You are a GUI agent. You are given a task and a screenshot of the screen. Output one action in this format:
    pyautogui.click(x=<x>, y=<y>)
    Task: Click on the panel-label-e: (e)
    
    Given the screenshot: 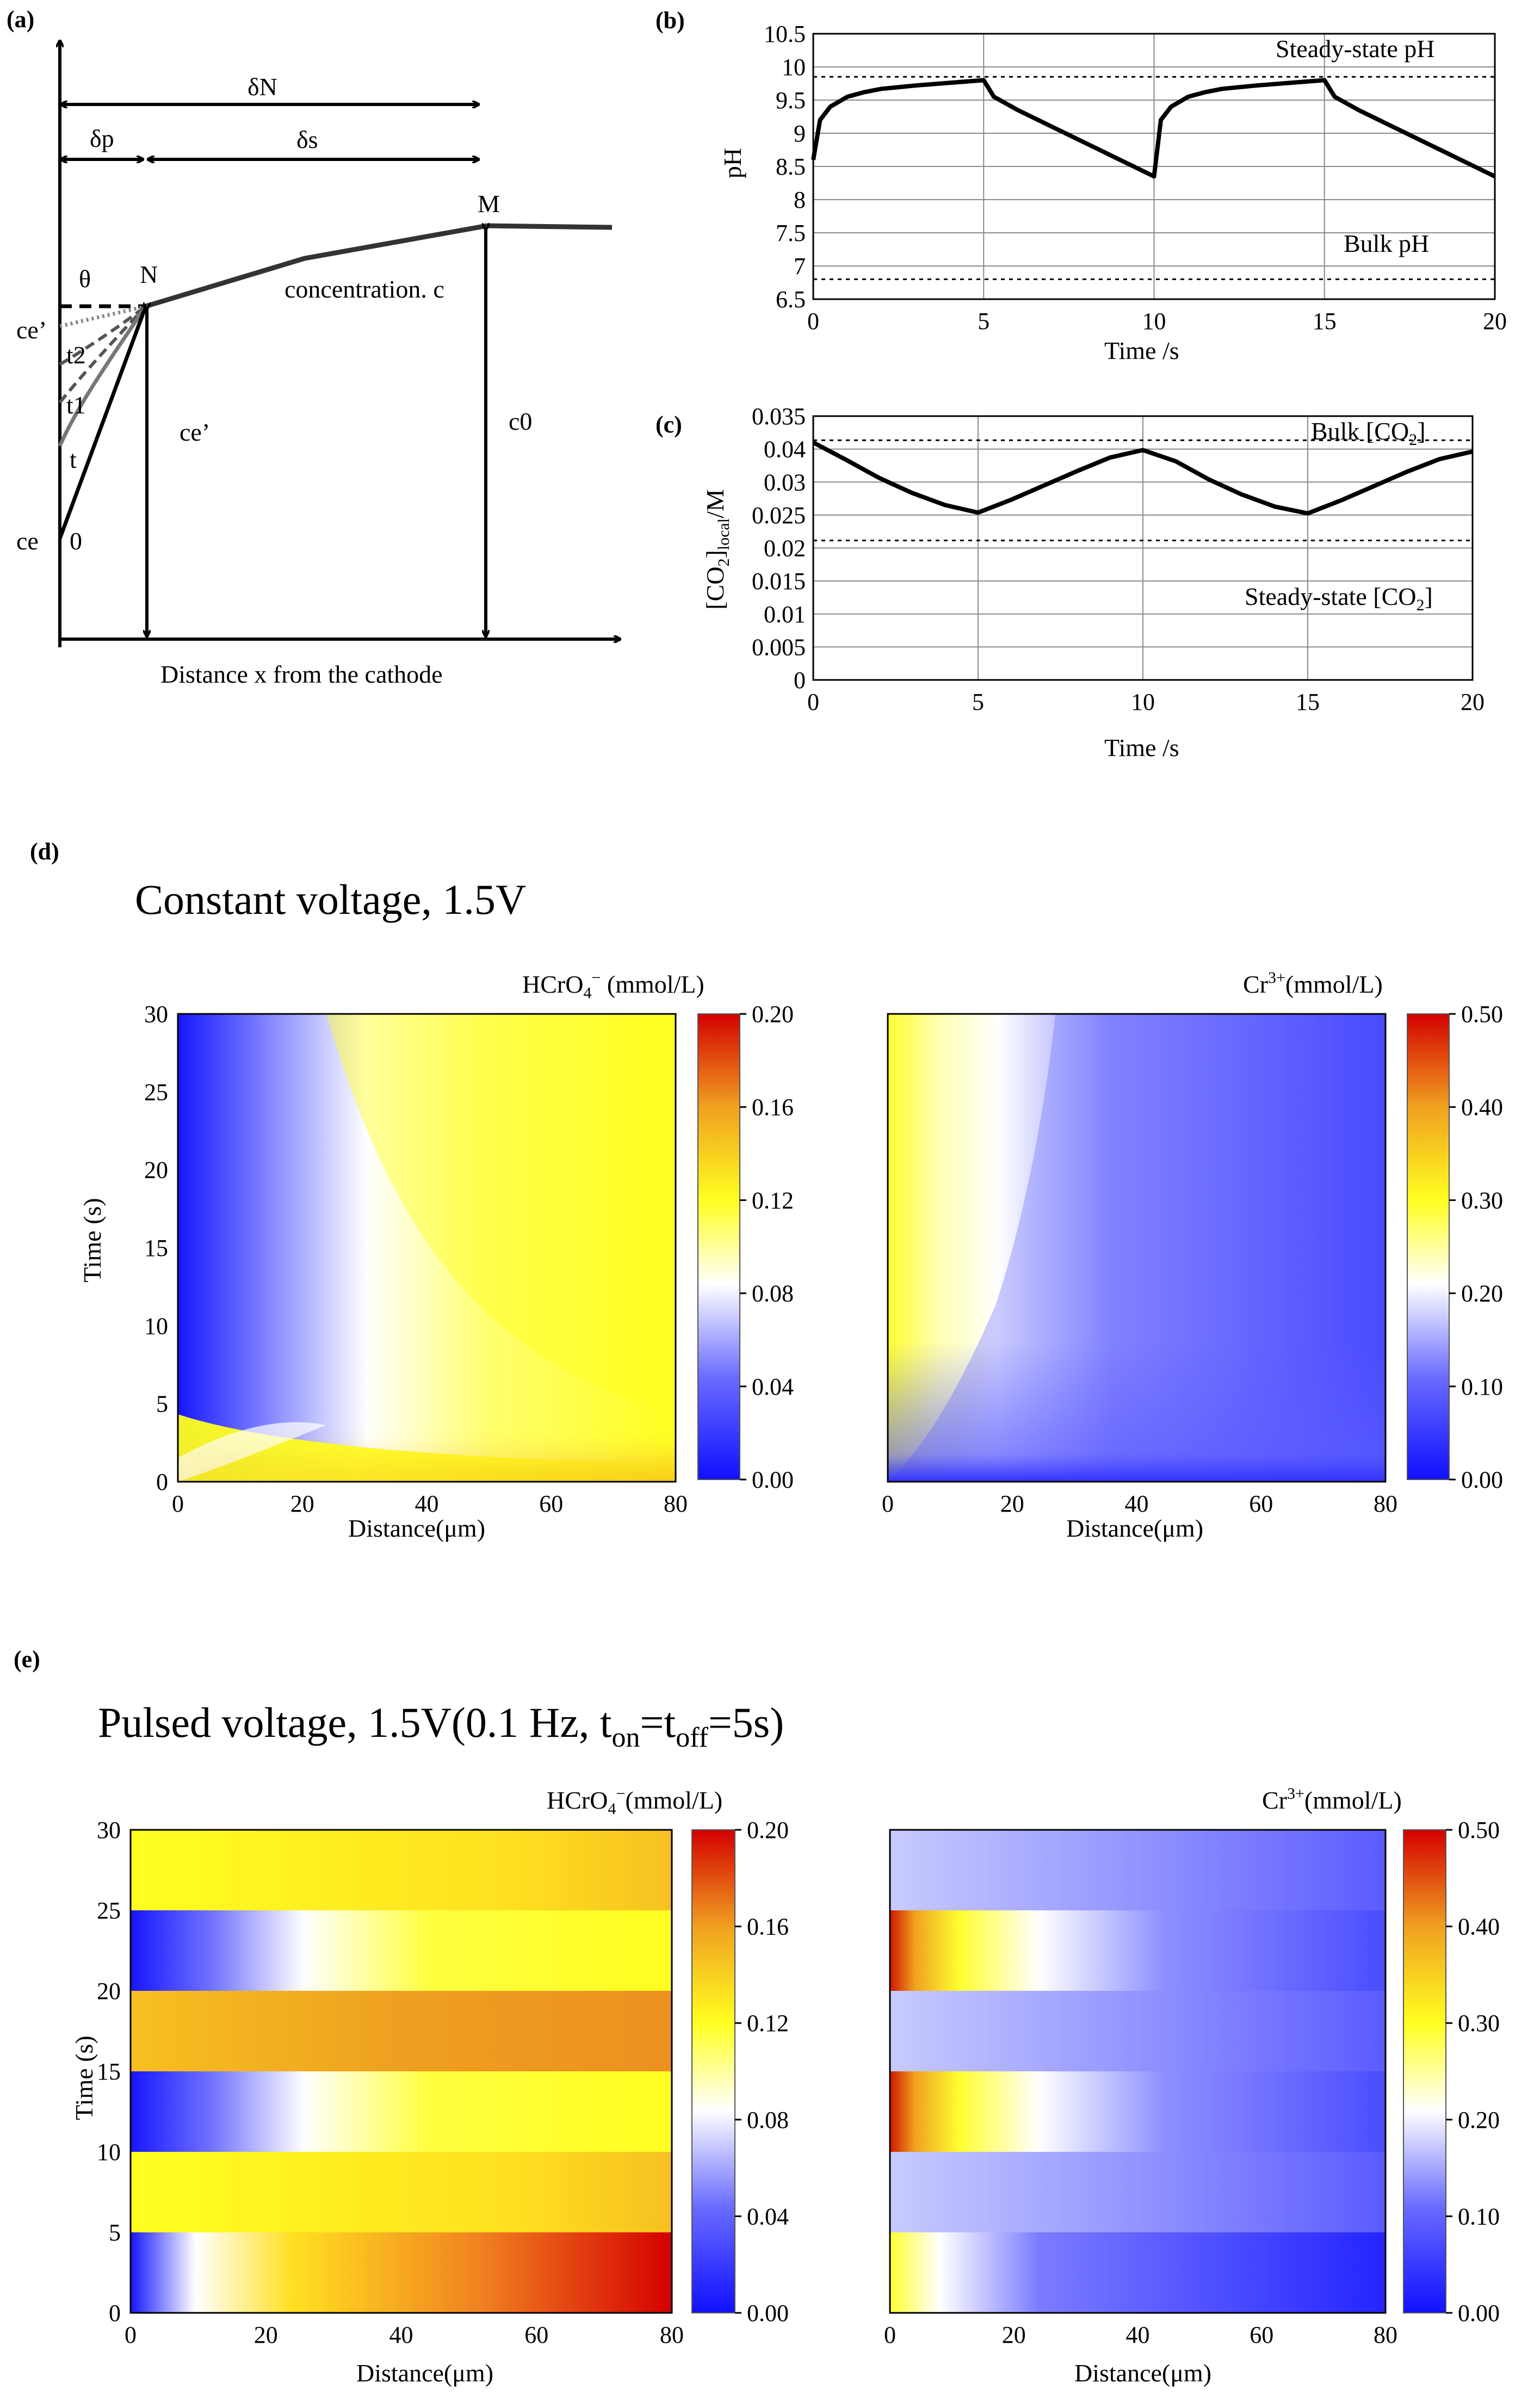 What is the action you would take?
    pyautogui.click(x=27, y=1659)
    